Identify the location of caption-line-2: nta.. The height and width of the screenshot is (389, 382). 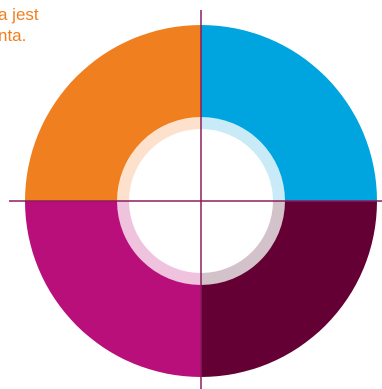
(13, 35).